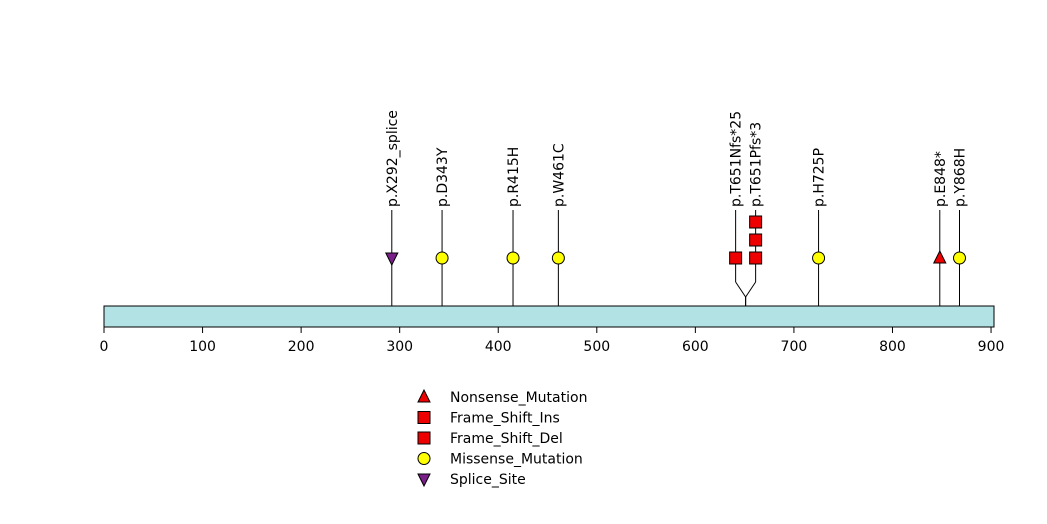 The image size is (1047, 524). What do you see at coordinates (559, 175) in the screenshot?
I see `mutation-label: p.W461C` at bounding box center [559, 175].